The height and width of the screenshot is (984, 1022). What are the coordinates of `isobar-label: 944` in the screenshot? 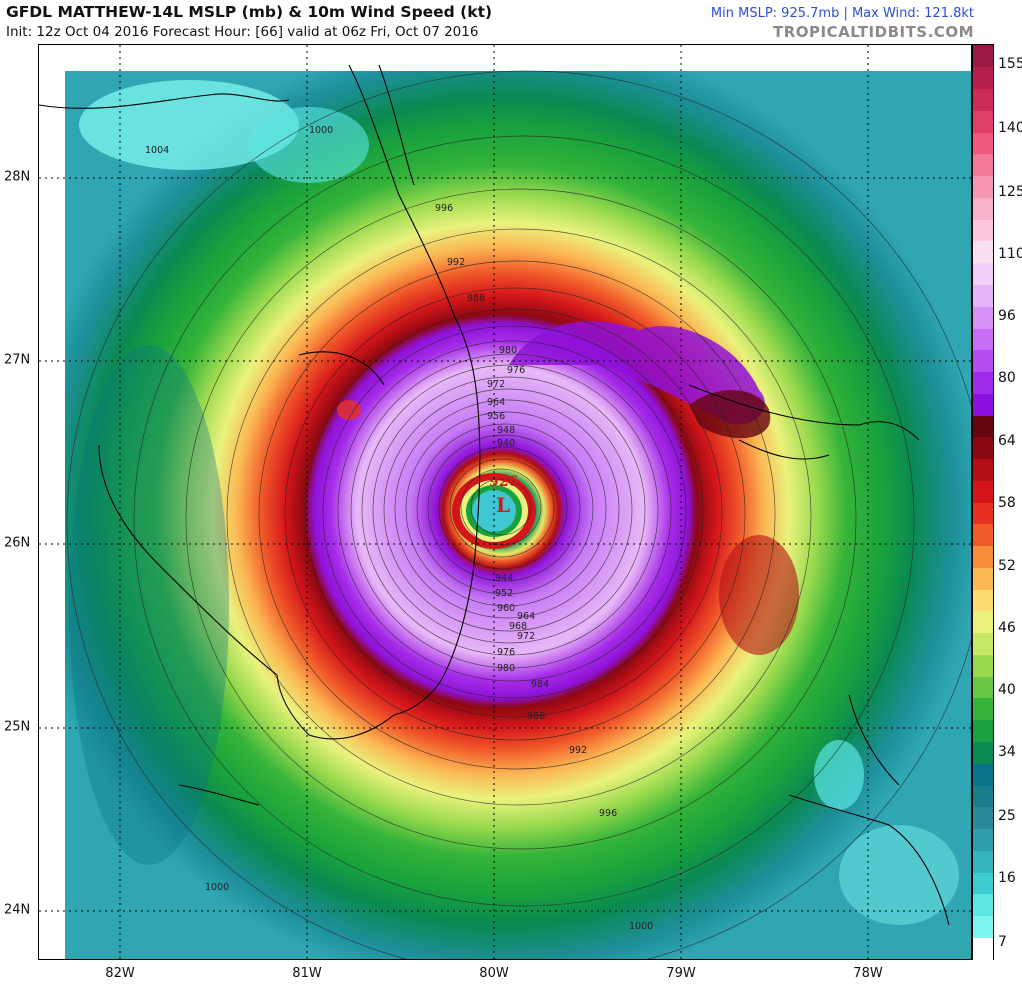 It's located at (504, 578).